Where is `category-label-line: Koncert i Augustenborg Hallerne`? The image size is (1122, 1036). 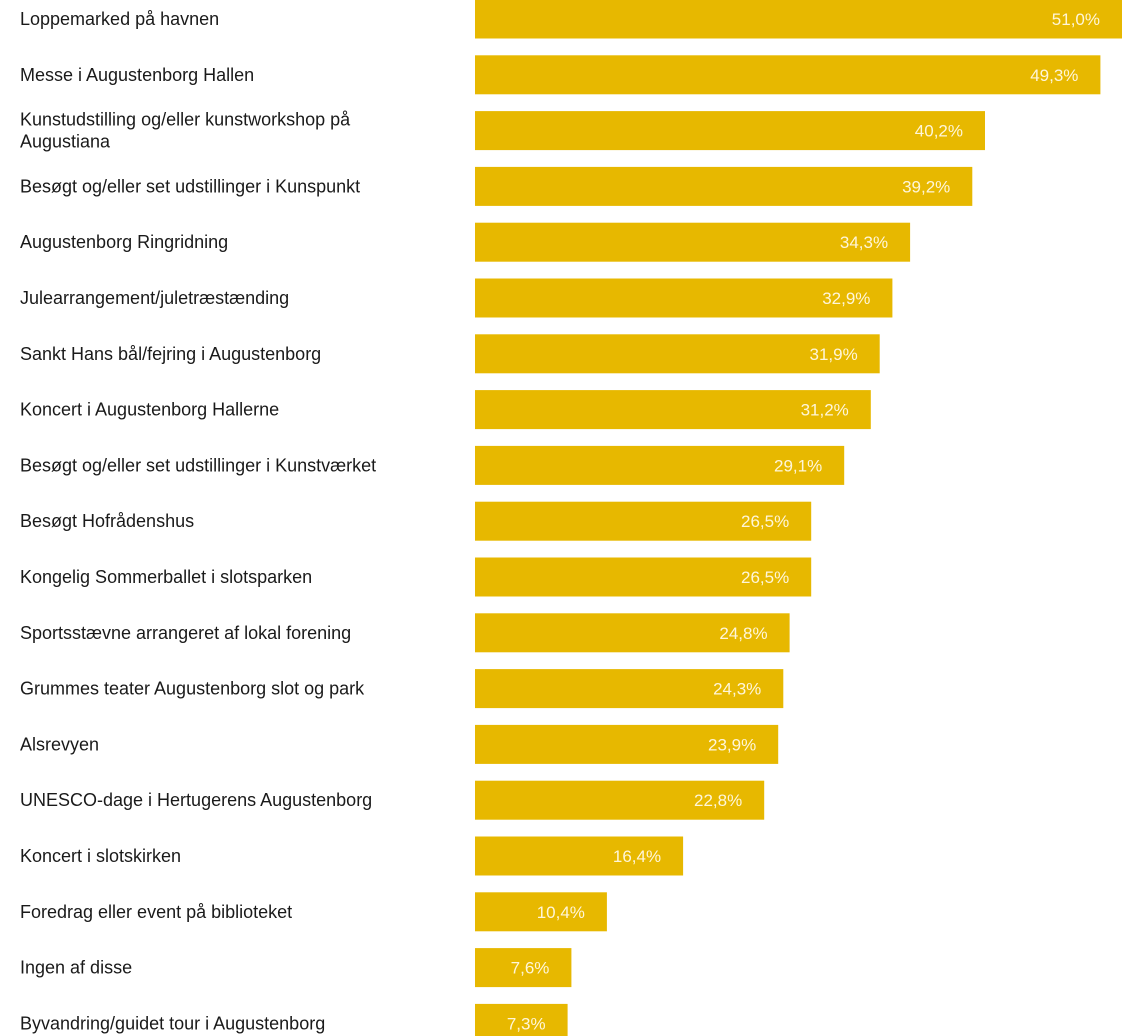
category-label-line: Koncert i Augustenborg Hallerne is located at coordinates (149, 410).